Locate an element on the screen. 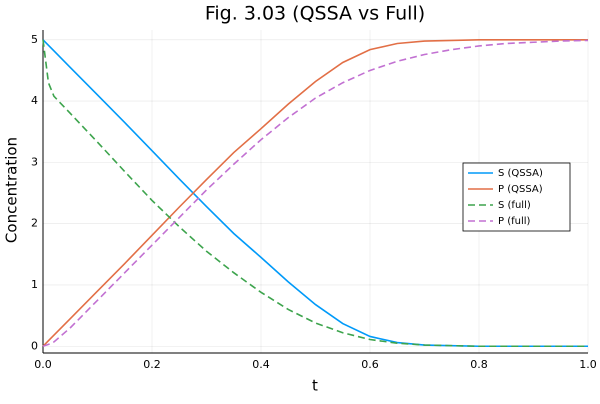 Image resolution: width=600 pixels, height=404 pixels. x-axis-label: t is located at coordinates (315, 386).